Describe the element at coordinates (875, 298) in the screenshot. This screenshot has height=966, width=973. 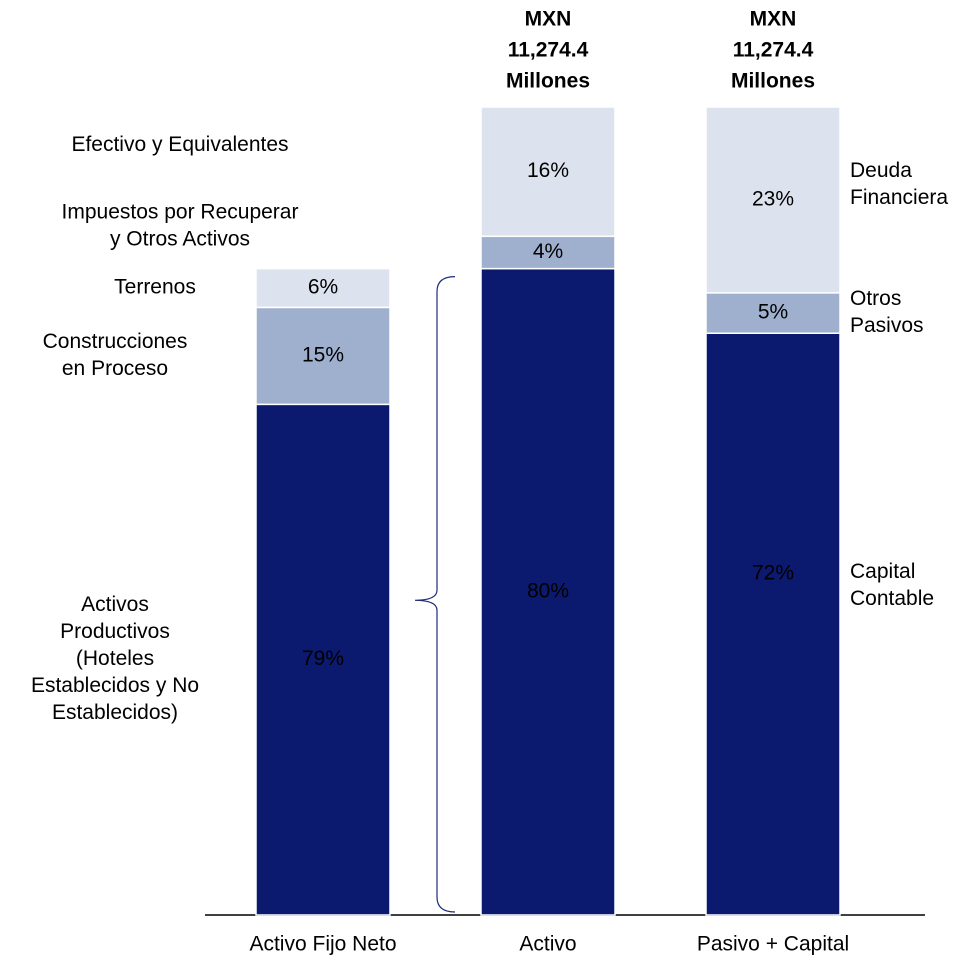
I see `segment-label: Otros` at that location.